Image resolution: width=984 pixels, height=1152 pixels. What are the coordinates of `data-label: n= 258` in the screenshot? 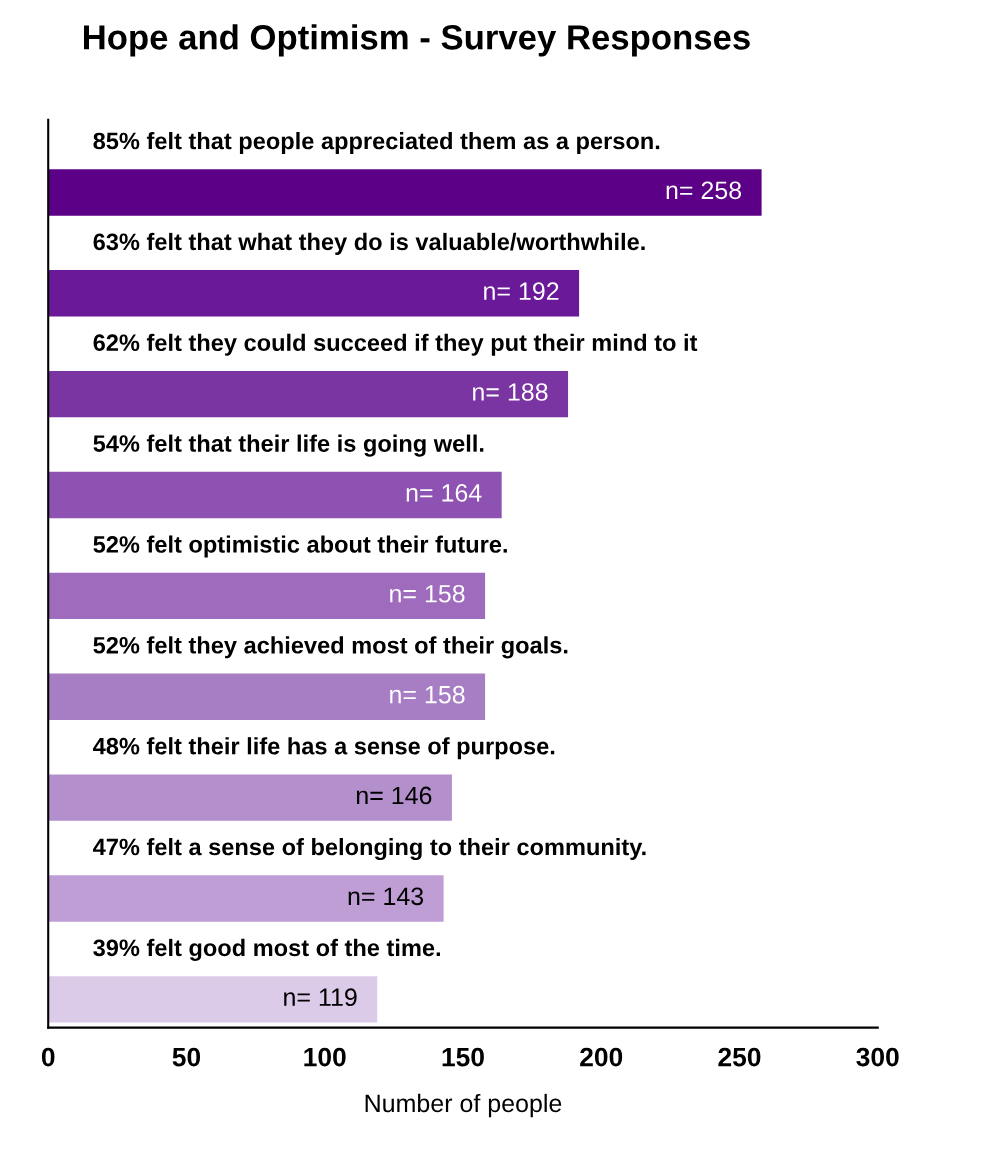 It's located at (704, 190).